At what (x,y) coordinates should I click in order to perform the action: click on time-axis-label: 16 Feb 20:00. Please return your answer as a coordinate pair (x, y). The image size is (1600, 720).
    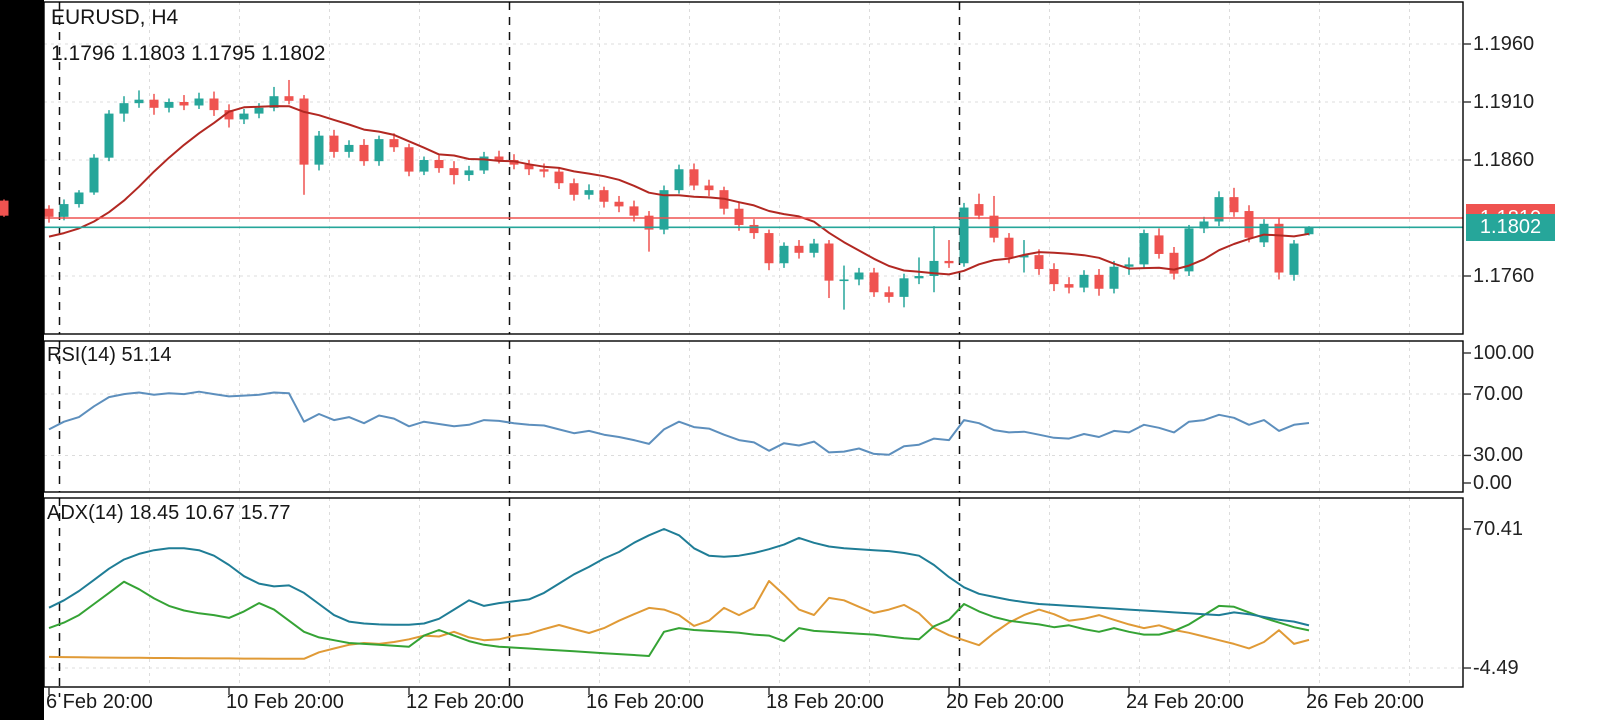
    Looking at the image, I should click on (645, 702).